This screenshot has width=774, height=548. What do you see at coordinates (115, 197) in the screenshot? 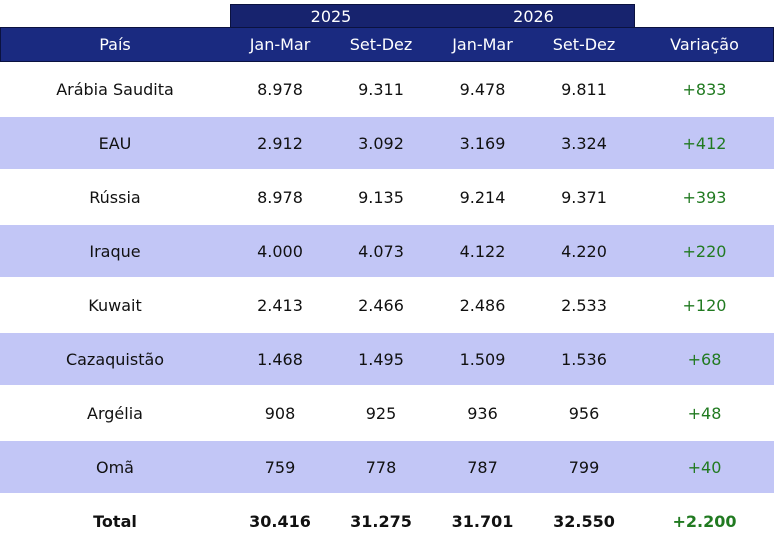
I see `country-cell: Rússia` at bounding box center [115, 197].